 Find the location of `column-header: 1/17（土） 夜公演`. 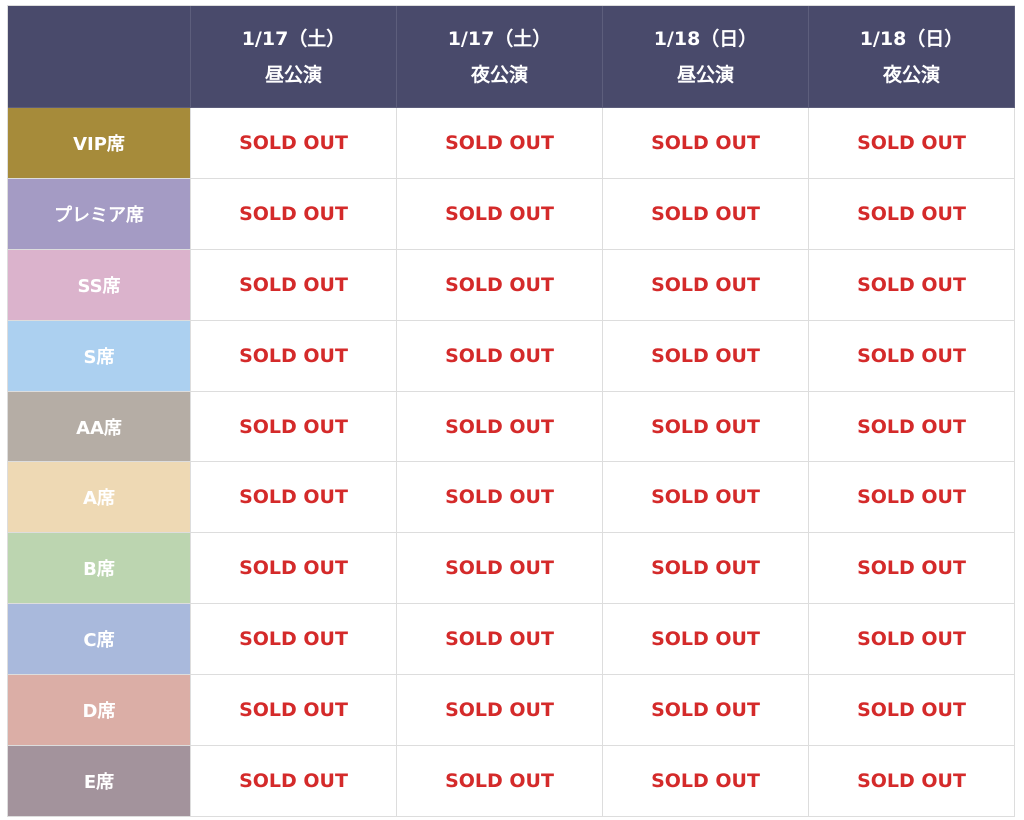

column-header: 1/17（土） 夜公演 is located at coordinates (500, 57).